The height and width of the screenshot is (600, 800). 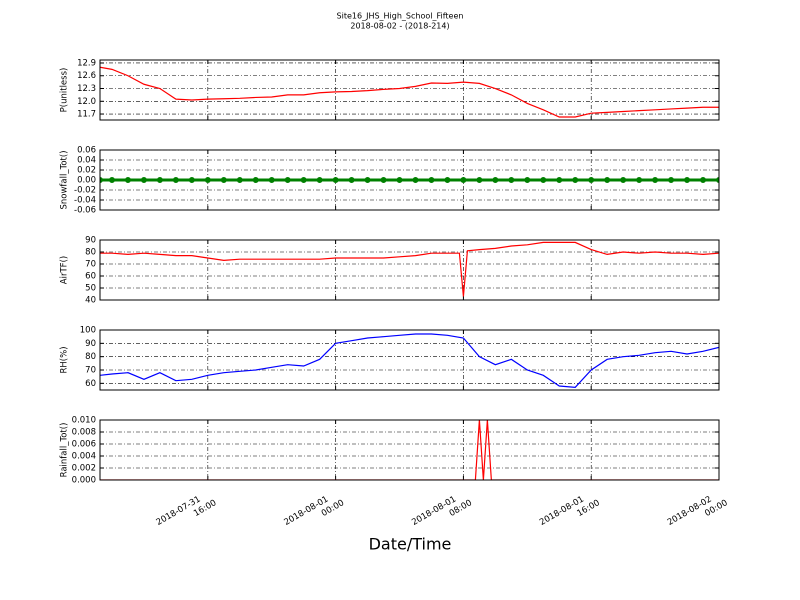 What do you see at coordinates (84, 445) in the screenshot?
I see `y-tick-label: 0.006` at bounding box center [84, 445].